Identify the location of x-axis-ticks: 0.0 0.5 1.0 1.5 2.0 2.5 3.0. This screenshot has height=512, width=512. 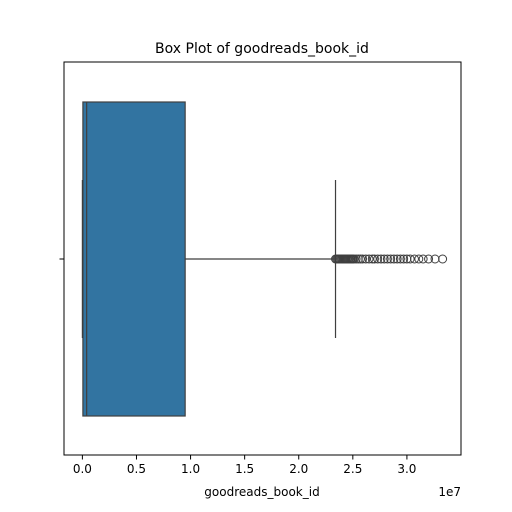
(244, 465).